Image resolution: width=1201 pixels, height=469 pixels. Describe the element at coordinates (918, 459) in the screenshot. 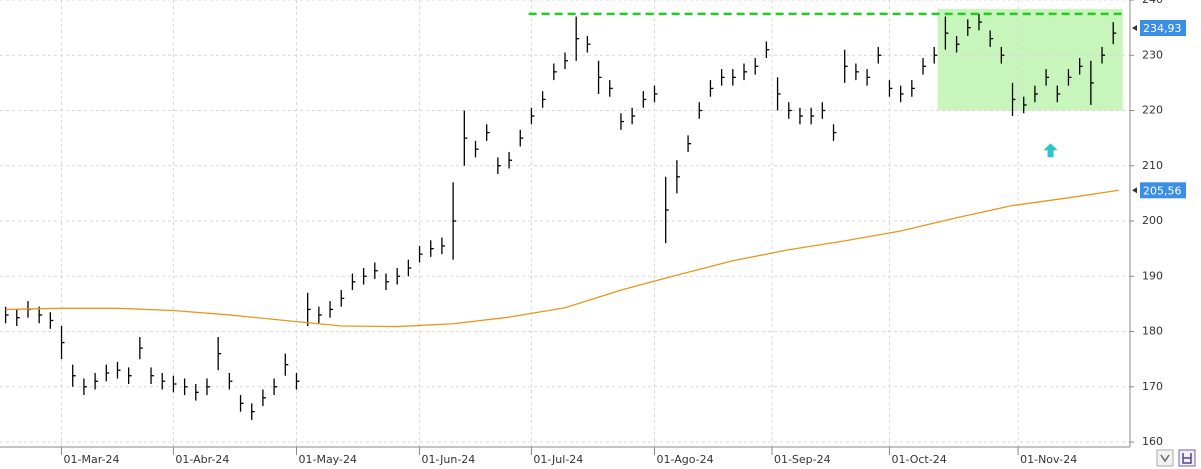

I see `x-tick-label: 01-Oct-24` at that location.